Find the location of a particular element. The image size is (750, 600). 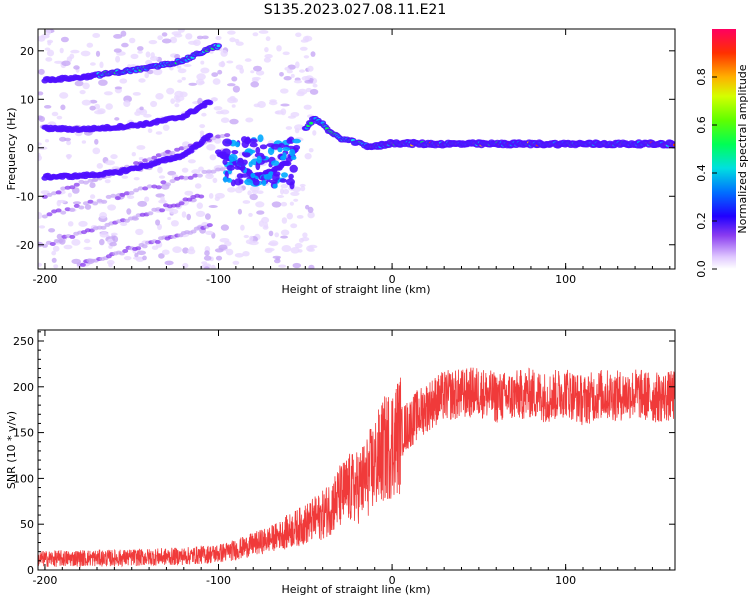

colorbar-tick-label: 0.8 is located at coordinates (701, 77).